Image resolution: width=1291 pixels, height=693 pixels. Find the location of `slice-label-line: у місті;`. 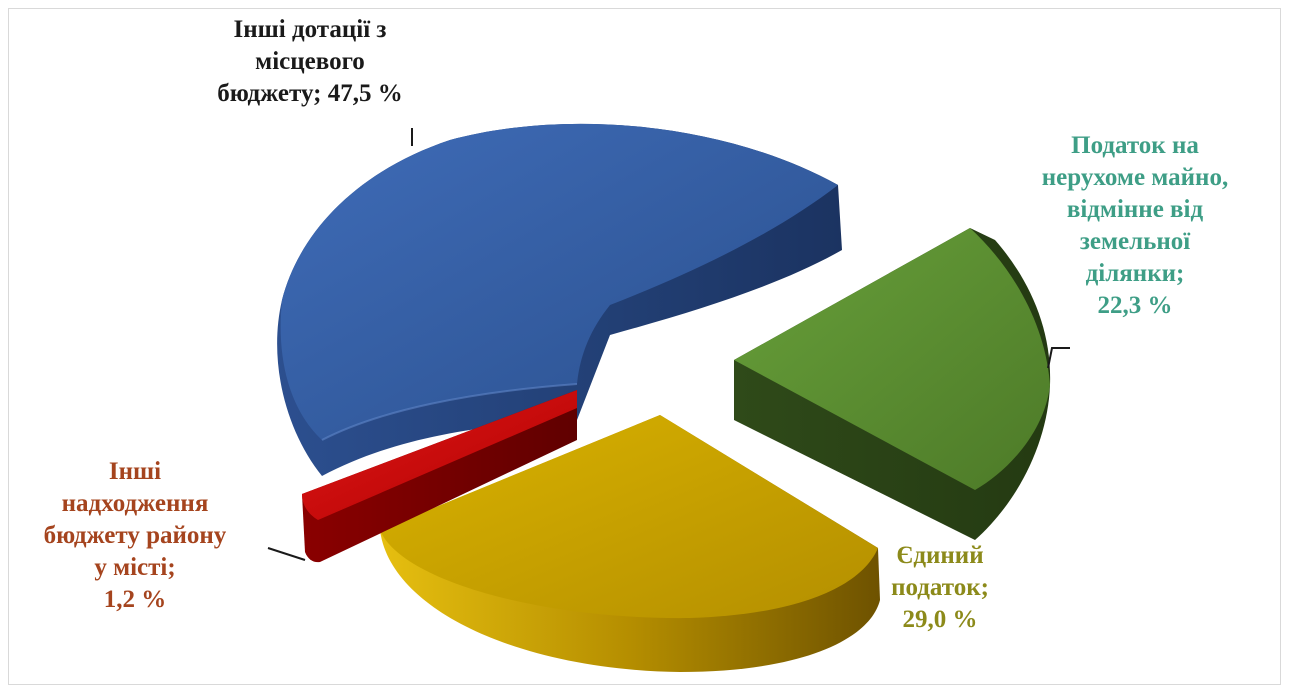

slice-label-line: у місті; is located at coordinates (135, 567).